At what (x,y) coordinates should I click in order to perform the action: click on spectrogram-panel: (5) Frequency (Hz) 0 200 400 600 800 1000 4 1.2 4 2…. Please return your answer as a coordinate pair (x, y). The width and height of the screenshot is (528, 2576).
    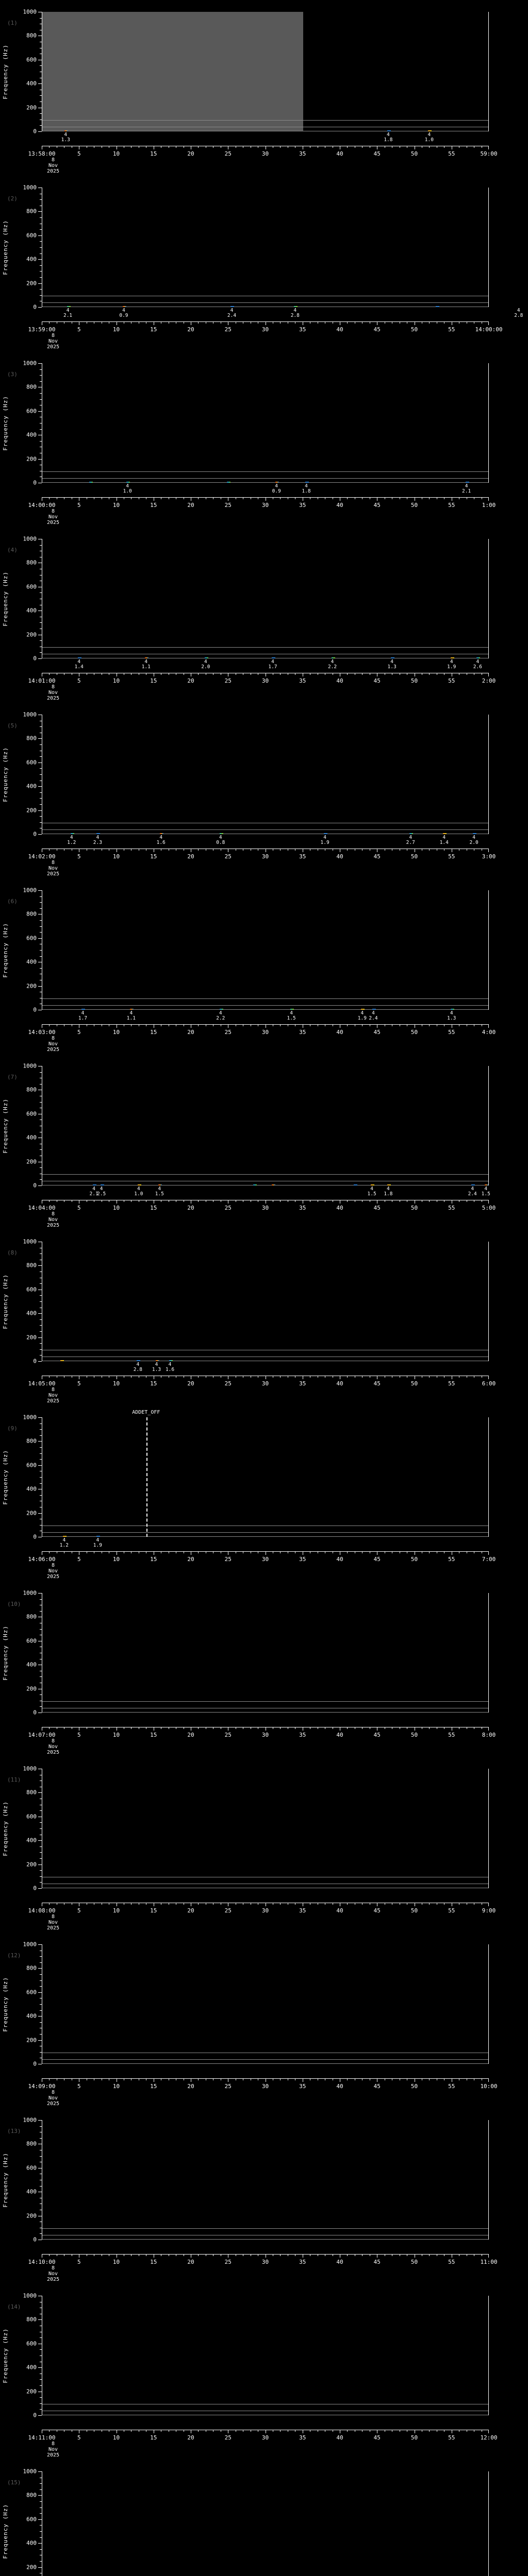
    Looking at the image, I should click on (264, 790).